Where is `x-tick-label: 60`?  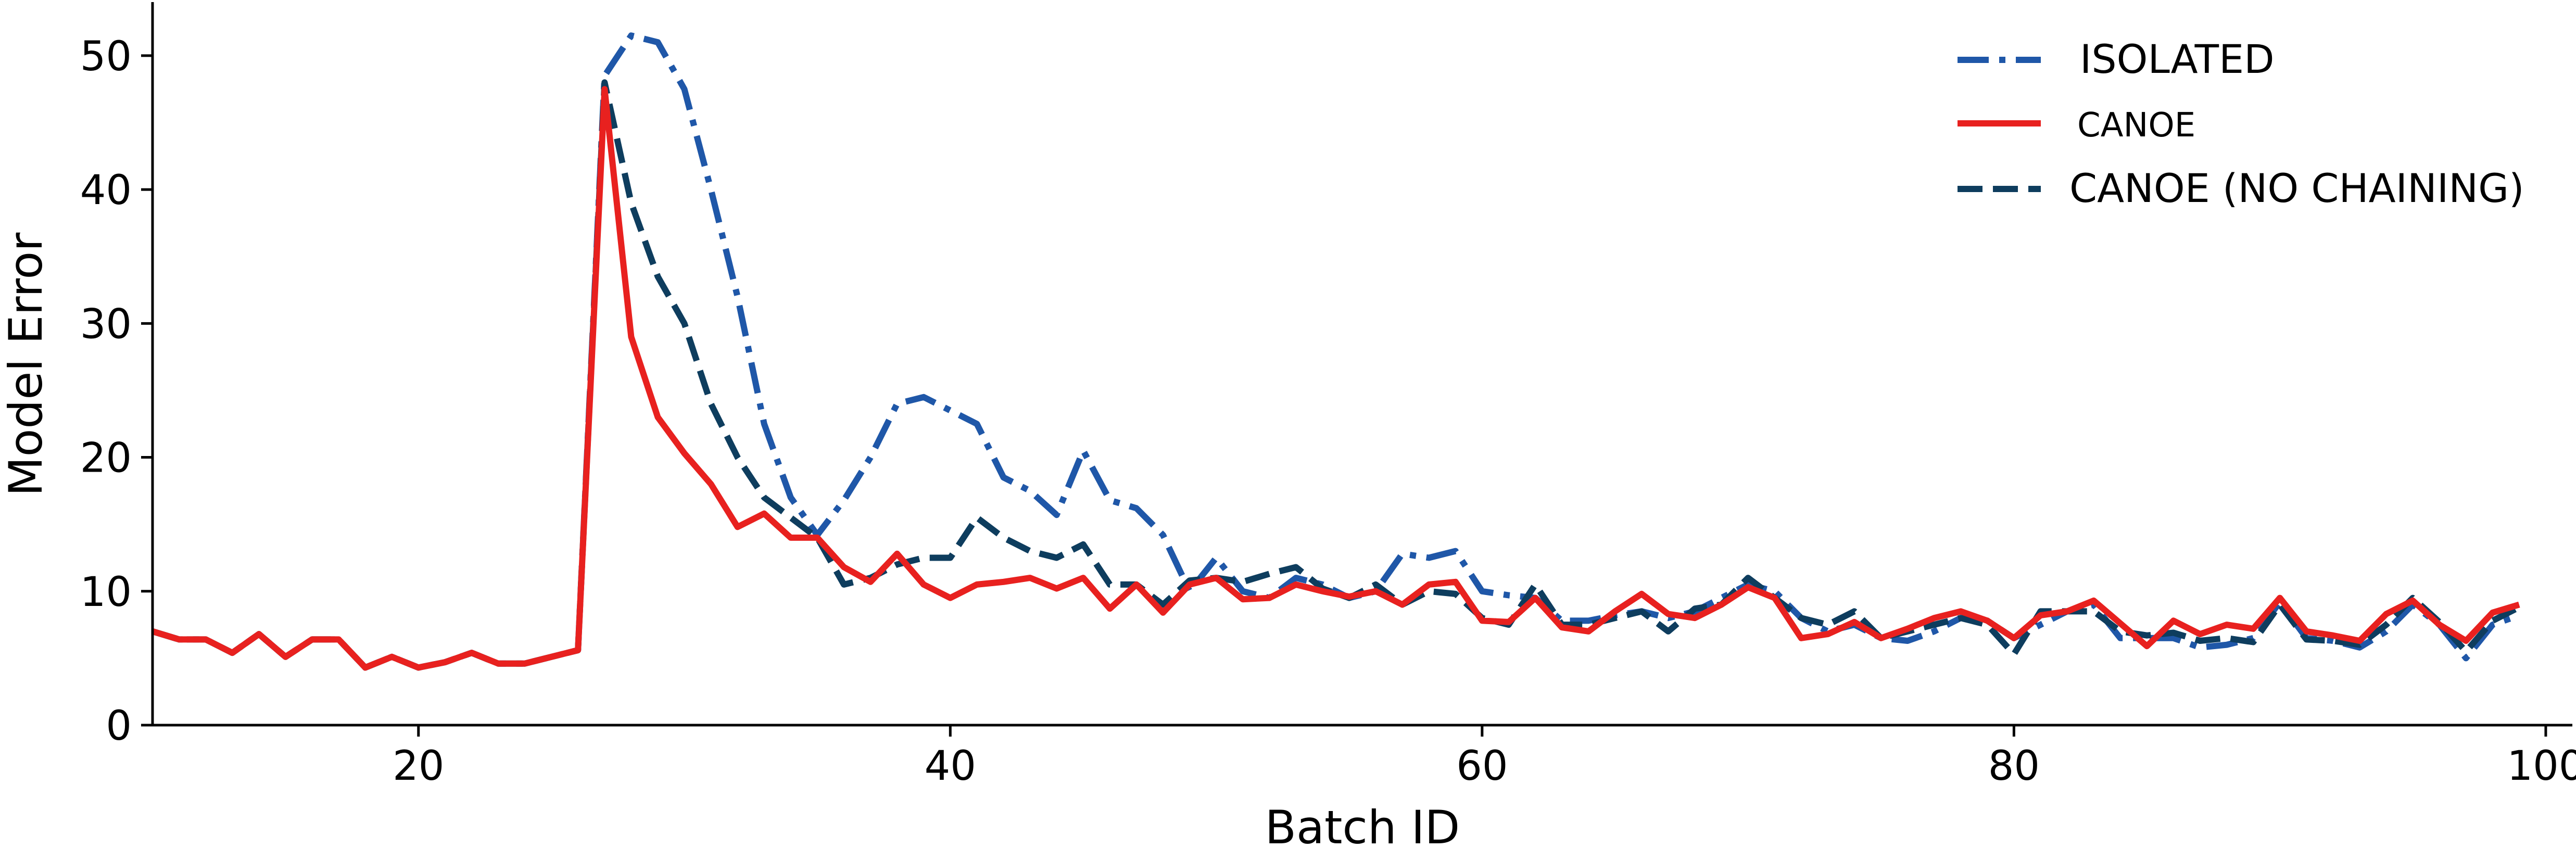
x-tick-label: 60 is located at coordinates (1482, 766).